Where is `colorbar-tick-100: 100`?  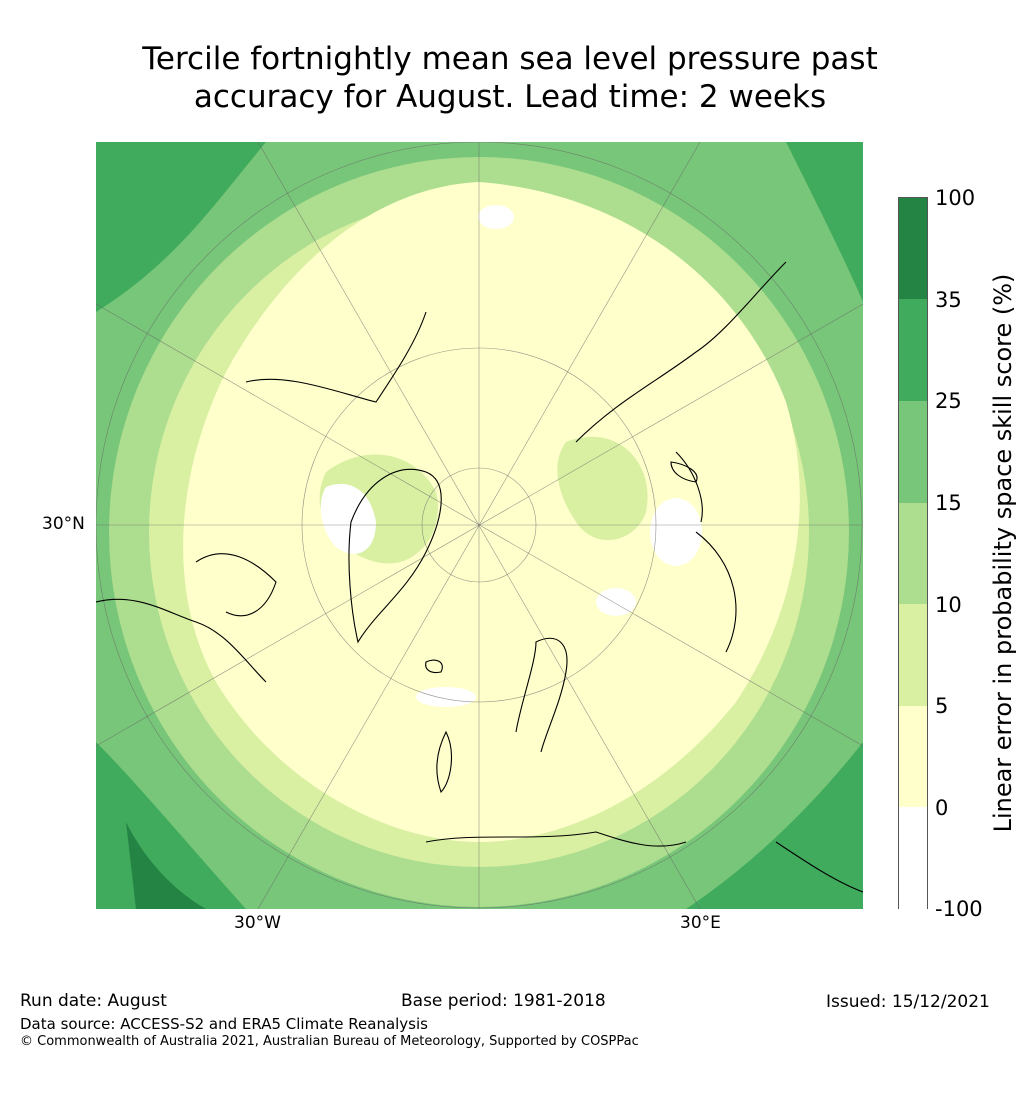 colorbar-tick-100: 100 is located at coordinates (955, 198).